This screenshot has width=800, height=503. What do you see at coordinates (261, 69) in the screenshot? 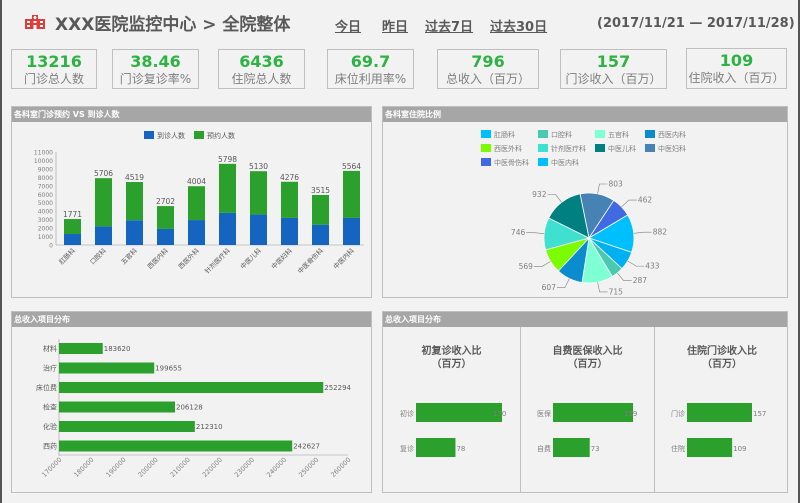
I see `kpi-inpatient-total: 6436 住院总人数` at bounding box center [261, 69].